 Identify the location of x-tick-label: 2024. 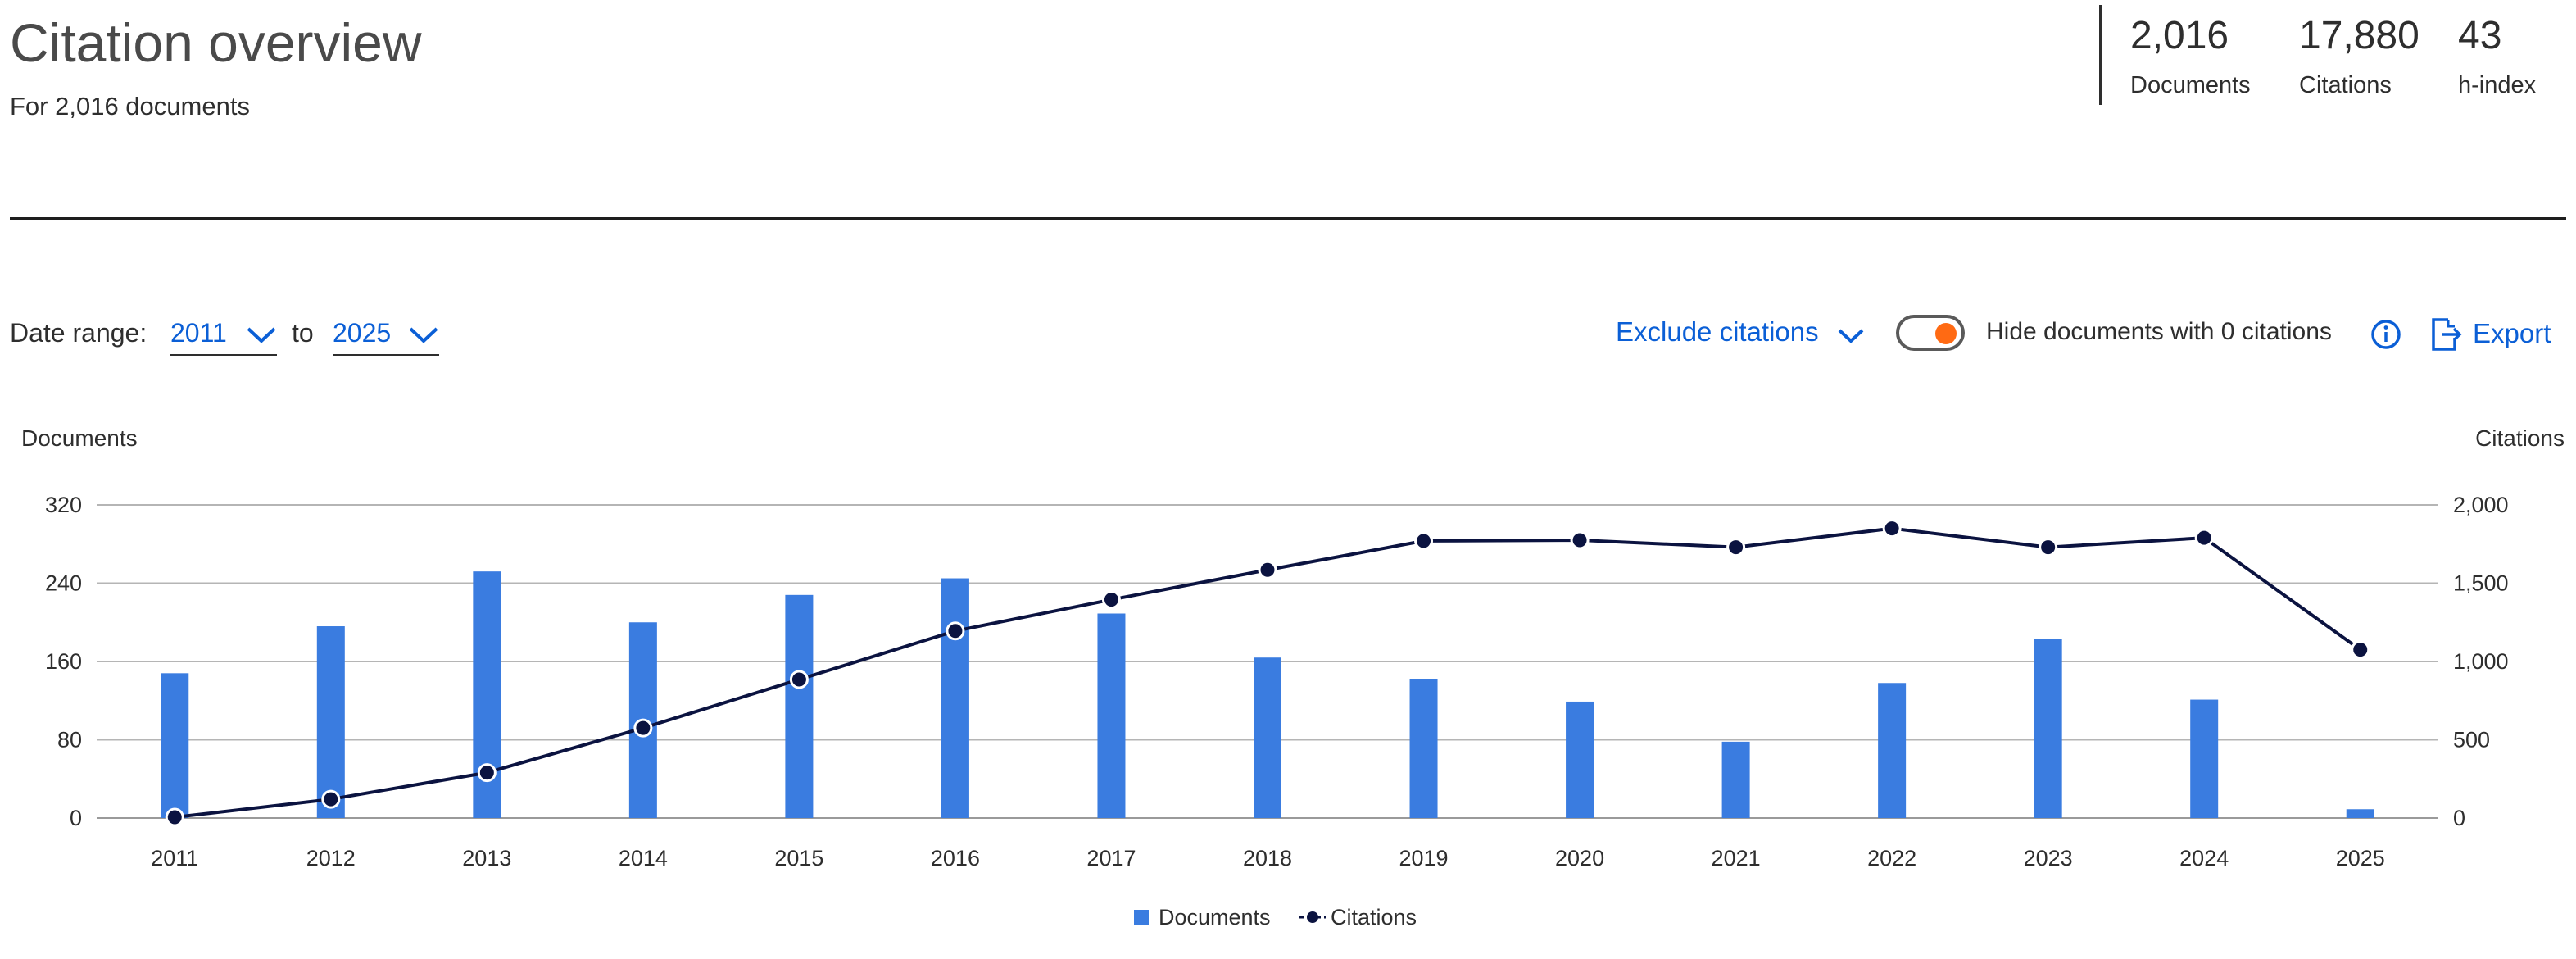
(2204, 858).